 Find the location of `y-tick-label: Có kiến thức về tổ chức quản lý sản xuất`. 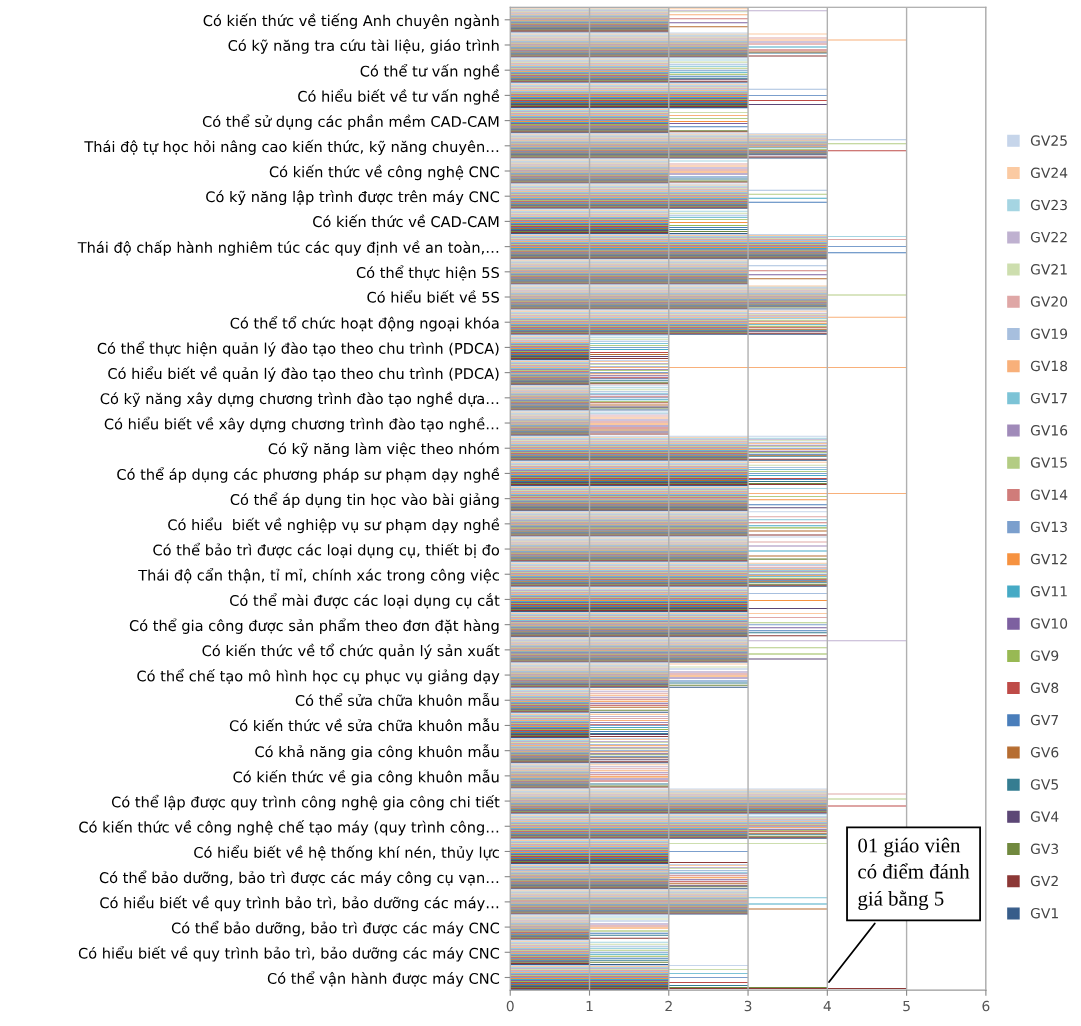

y-tick-label: Có kiến thức về tổ chức quản lý sản xuất is located at coordinates (351, 651).